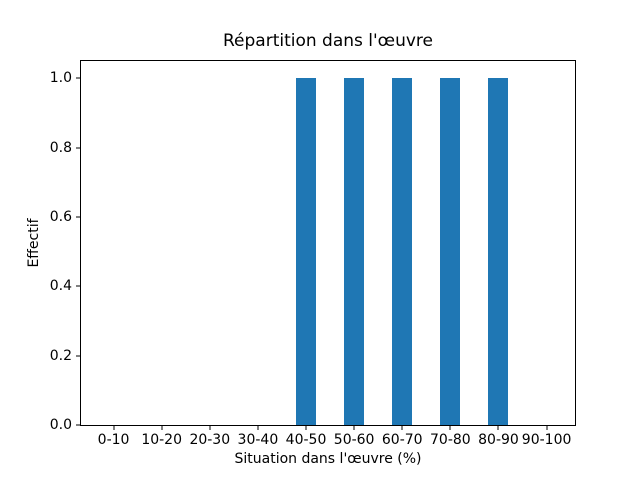 Image resolution: width=640 pixels, height=480 pixels. What do you see at coordinates (450, 440) in the screenshot?
I see `x-tick-label: 70-80` at bounding box center [450, 440].